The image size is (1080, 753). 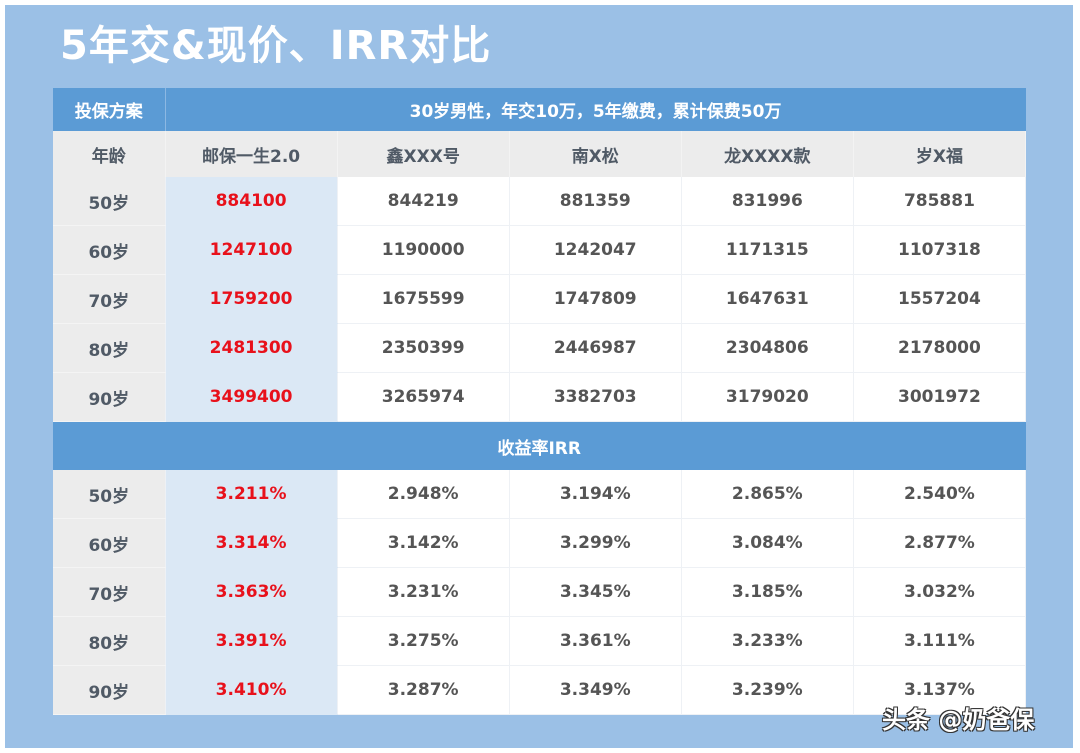 What do you see at coordinates (595, 109) in the screenshot?
I see `plan-description: 30岁男性，年交10万，5年缴费，累计保费50万` at bounding box center [595, 109].